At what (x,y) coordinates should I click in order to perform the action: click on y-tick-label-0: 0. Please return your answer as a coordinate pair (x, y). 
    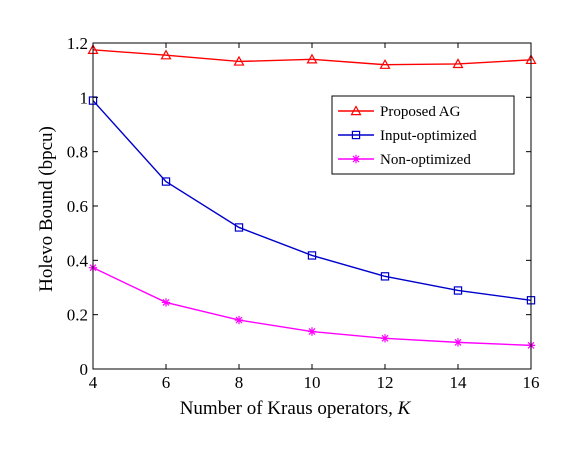
    Looking at the image, I should click on (84, 369).